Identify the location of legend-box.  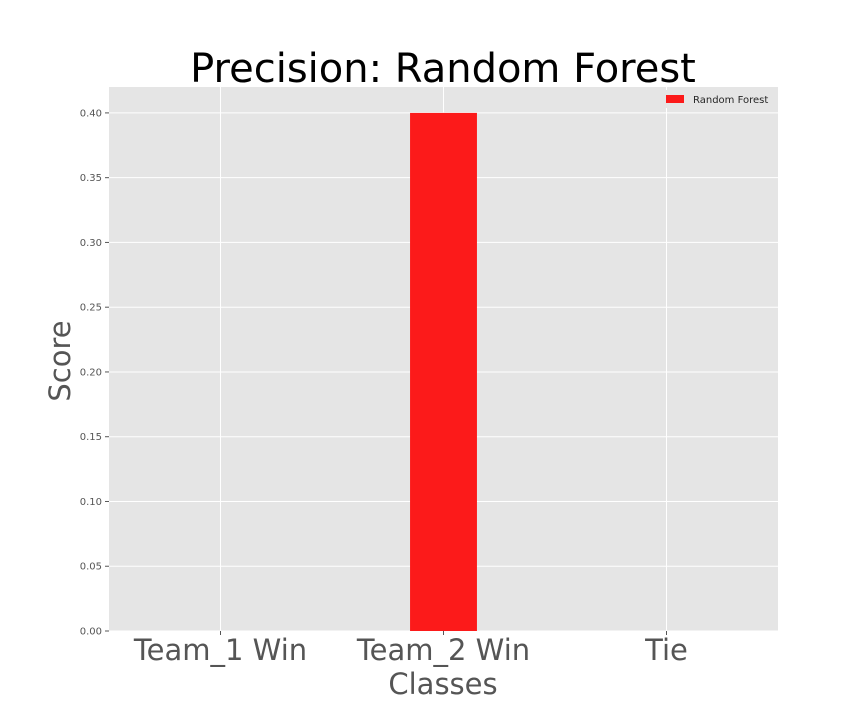
(717, 99).